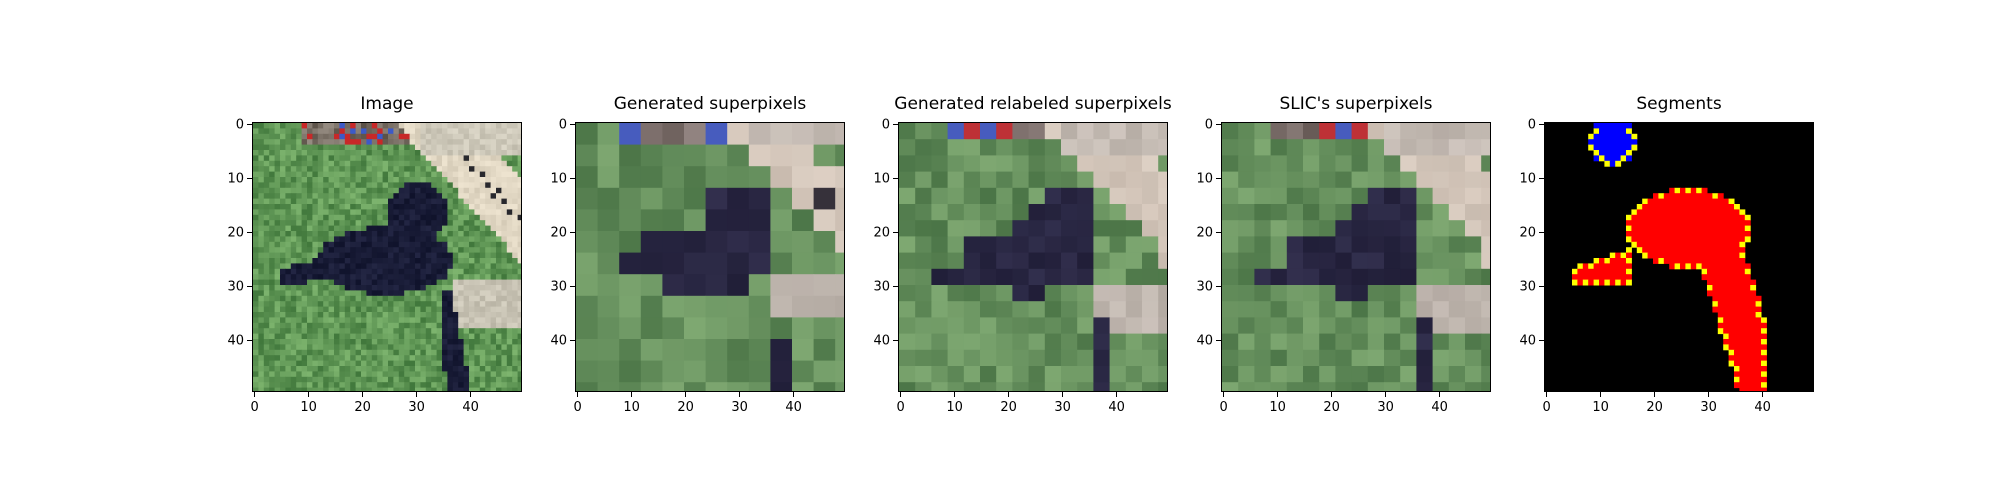  Describe the element at coordinates (1204, 341) in the screenshot. I see `y-tick-label: 40` at that location.